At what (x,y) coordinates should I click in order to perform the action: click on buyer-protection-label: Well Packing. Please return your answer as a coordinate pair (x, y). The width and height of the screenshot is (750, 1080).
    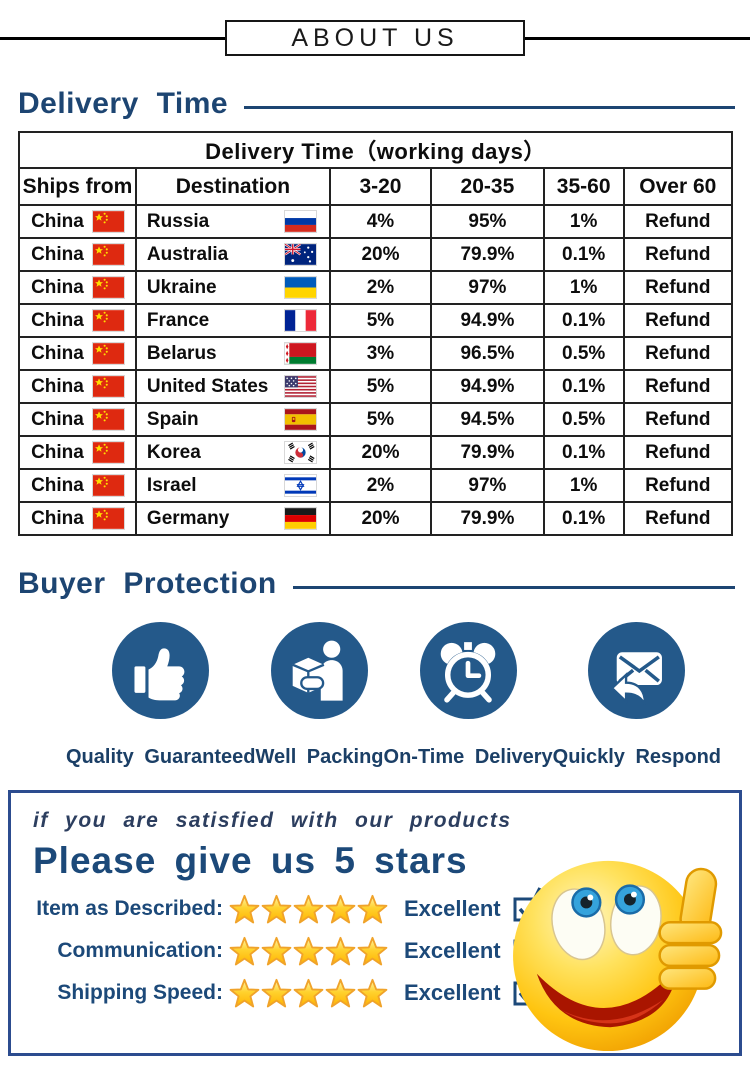
    Looking at the image, I should click on (319, 757).